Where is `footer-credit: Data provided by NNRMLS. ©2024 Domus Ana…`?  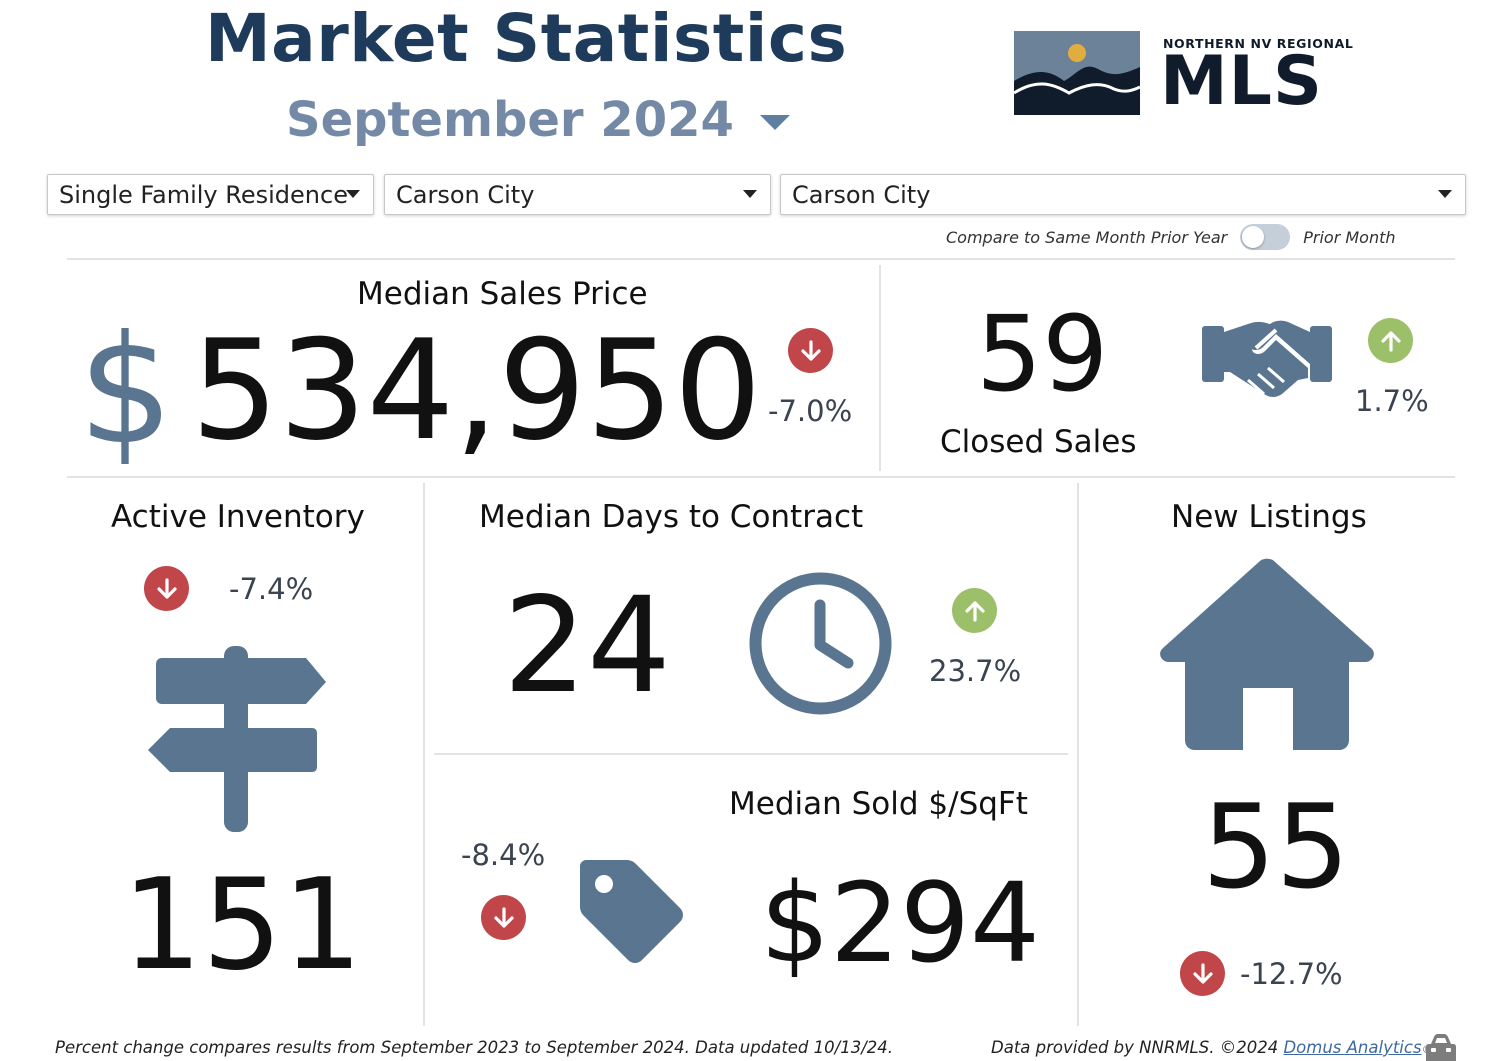 footer-credit: Data provided by NNRMLS. ©2024 Domus Ana… is located at coordinates (1212, 1047).